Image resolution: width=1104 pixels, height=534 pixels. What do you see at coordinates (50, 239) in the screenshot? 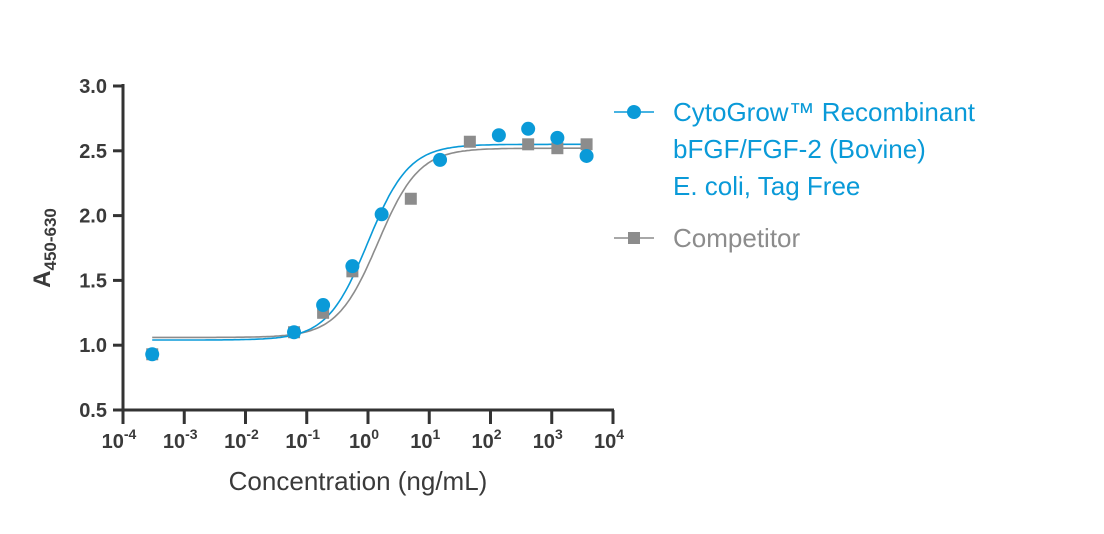
I see `y-axis-label-subscript: 450-630` at bounding box center [50, 239].